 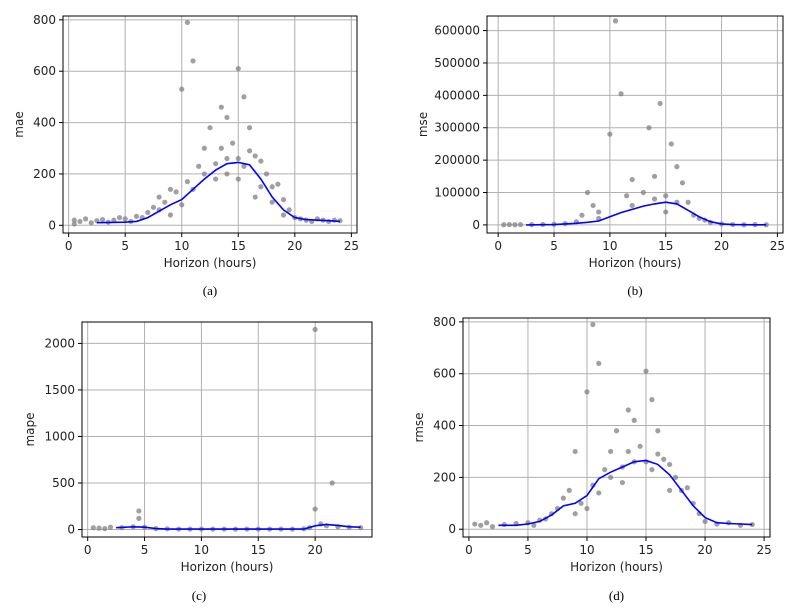 What do you see at coordinates (63, 483) in the screenshot?
I see `y-tick-label: 500` at bounding box center [63, 483].